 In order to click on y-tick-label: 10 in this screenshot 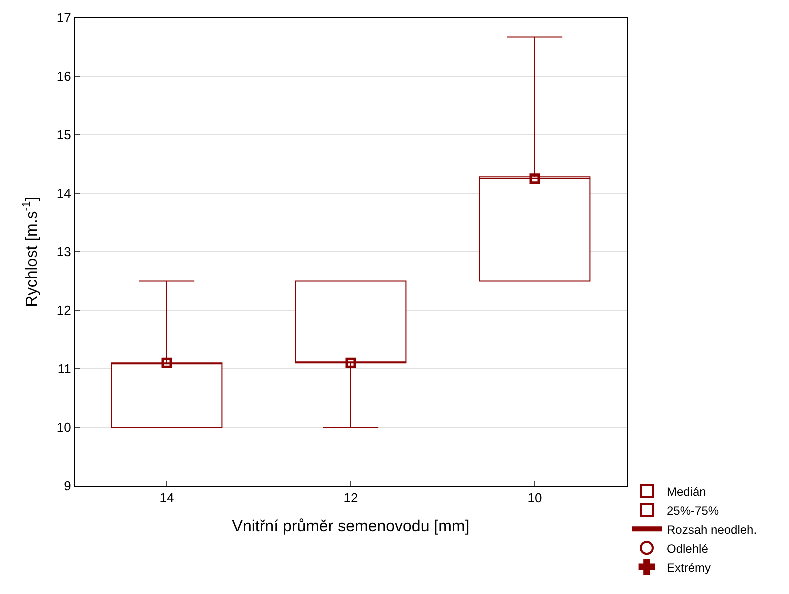, I will do `click(64, 428)`.